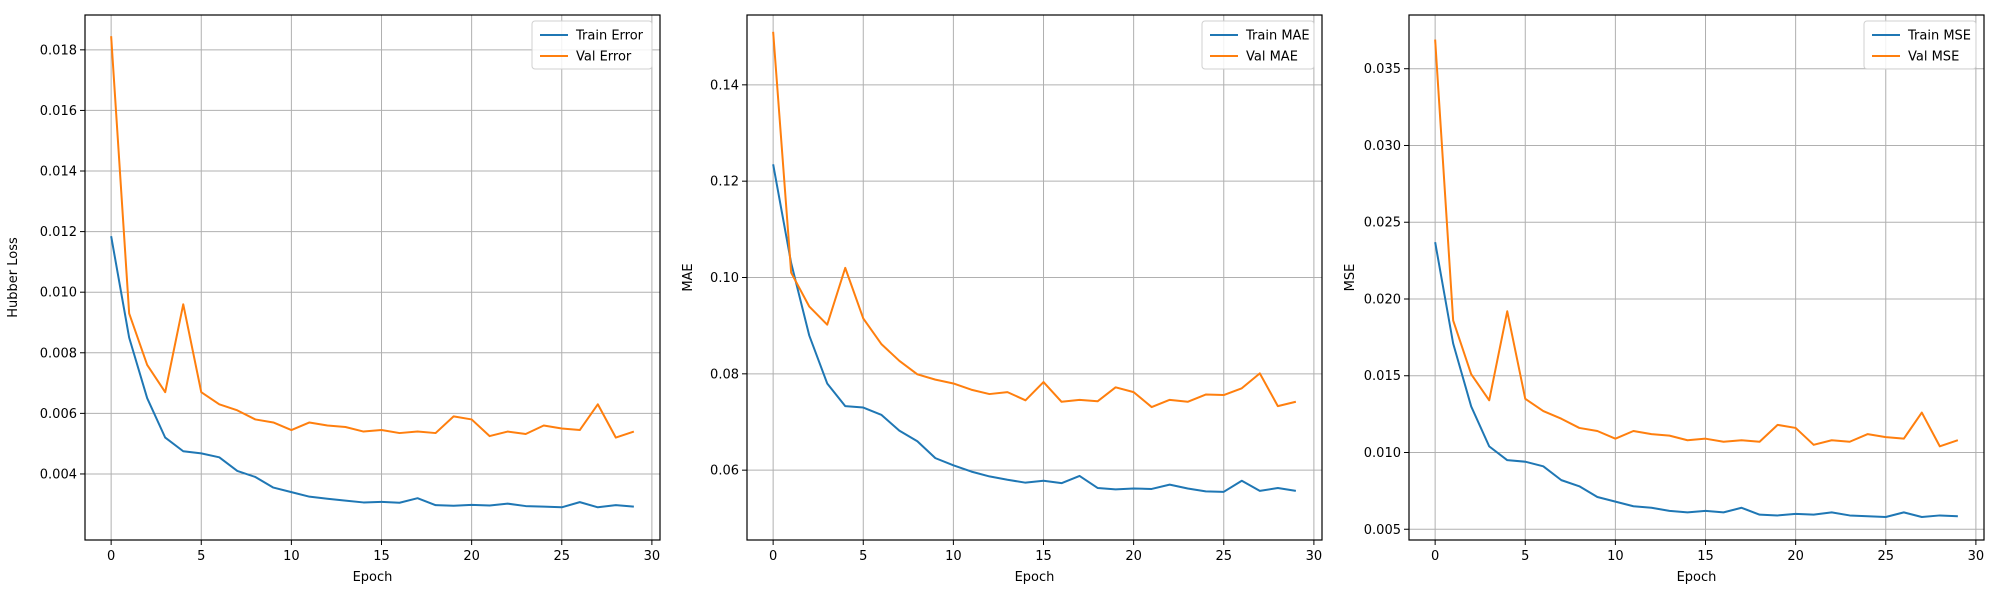  What do you see at coordinates (604, 57) in the screenshot?
I see `legend-label: Val Error` at bounding box center [604, 57].